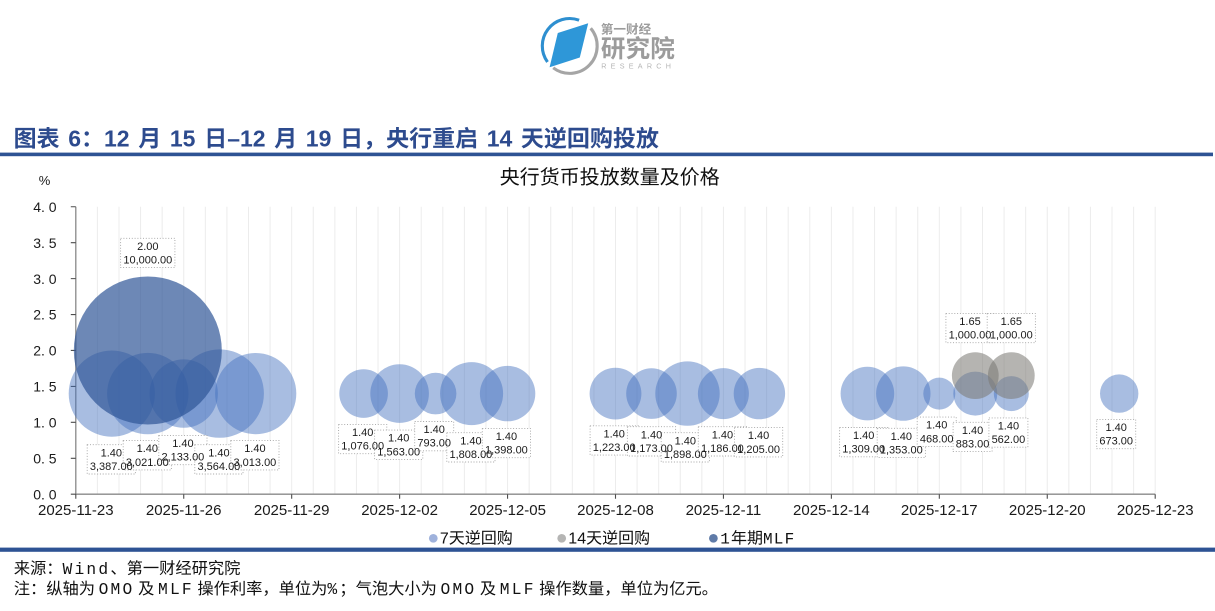 This screenshot has width=1215, height=611. What do you see at coordinates (1047, 510) in the screenshot?
I see `svg-text: 2025-12-20` at bounding box center [1047, 510].